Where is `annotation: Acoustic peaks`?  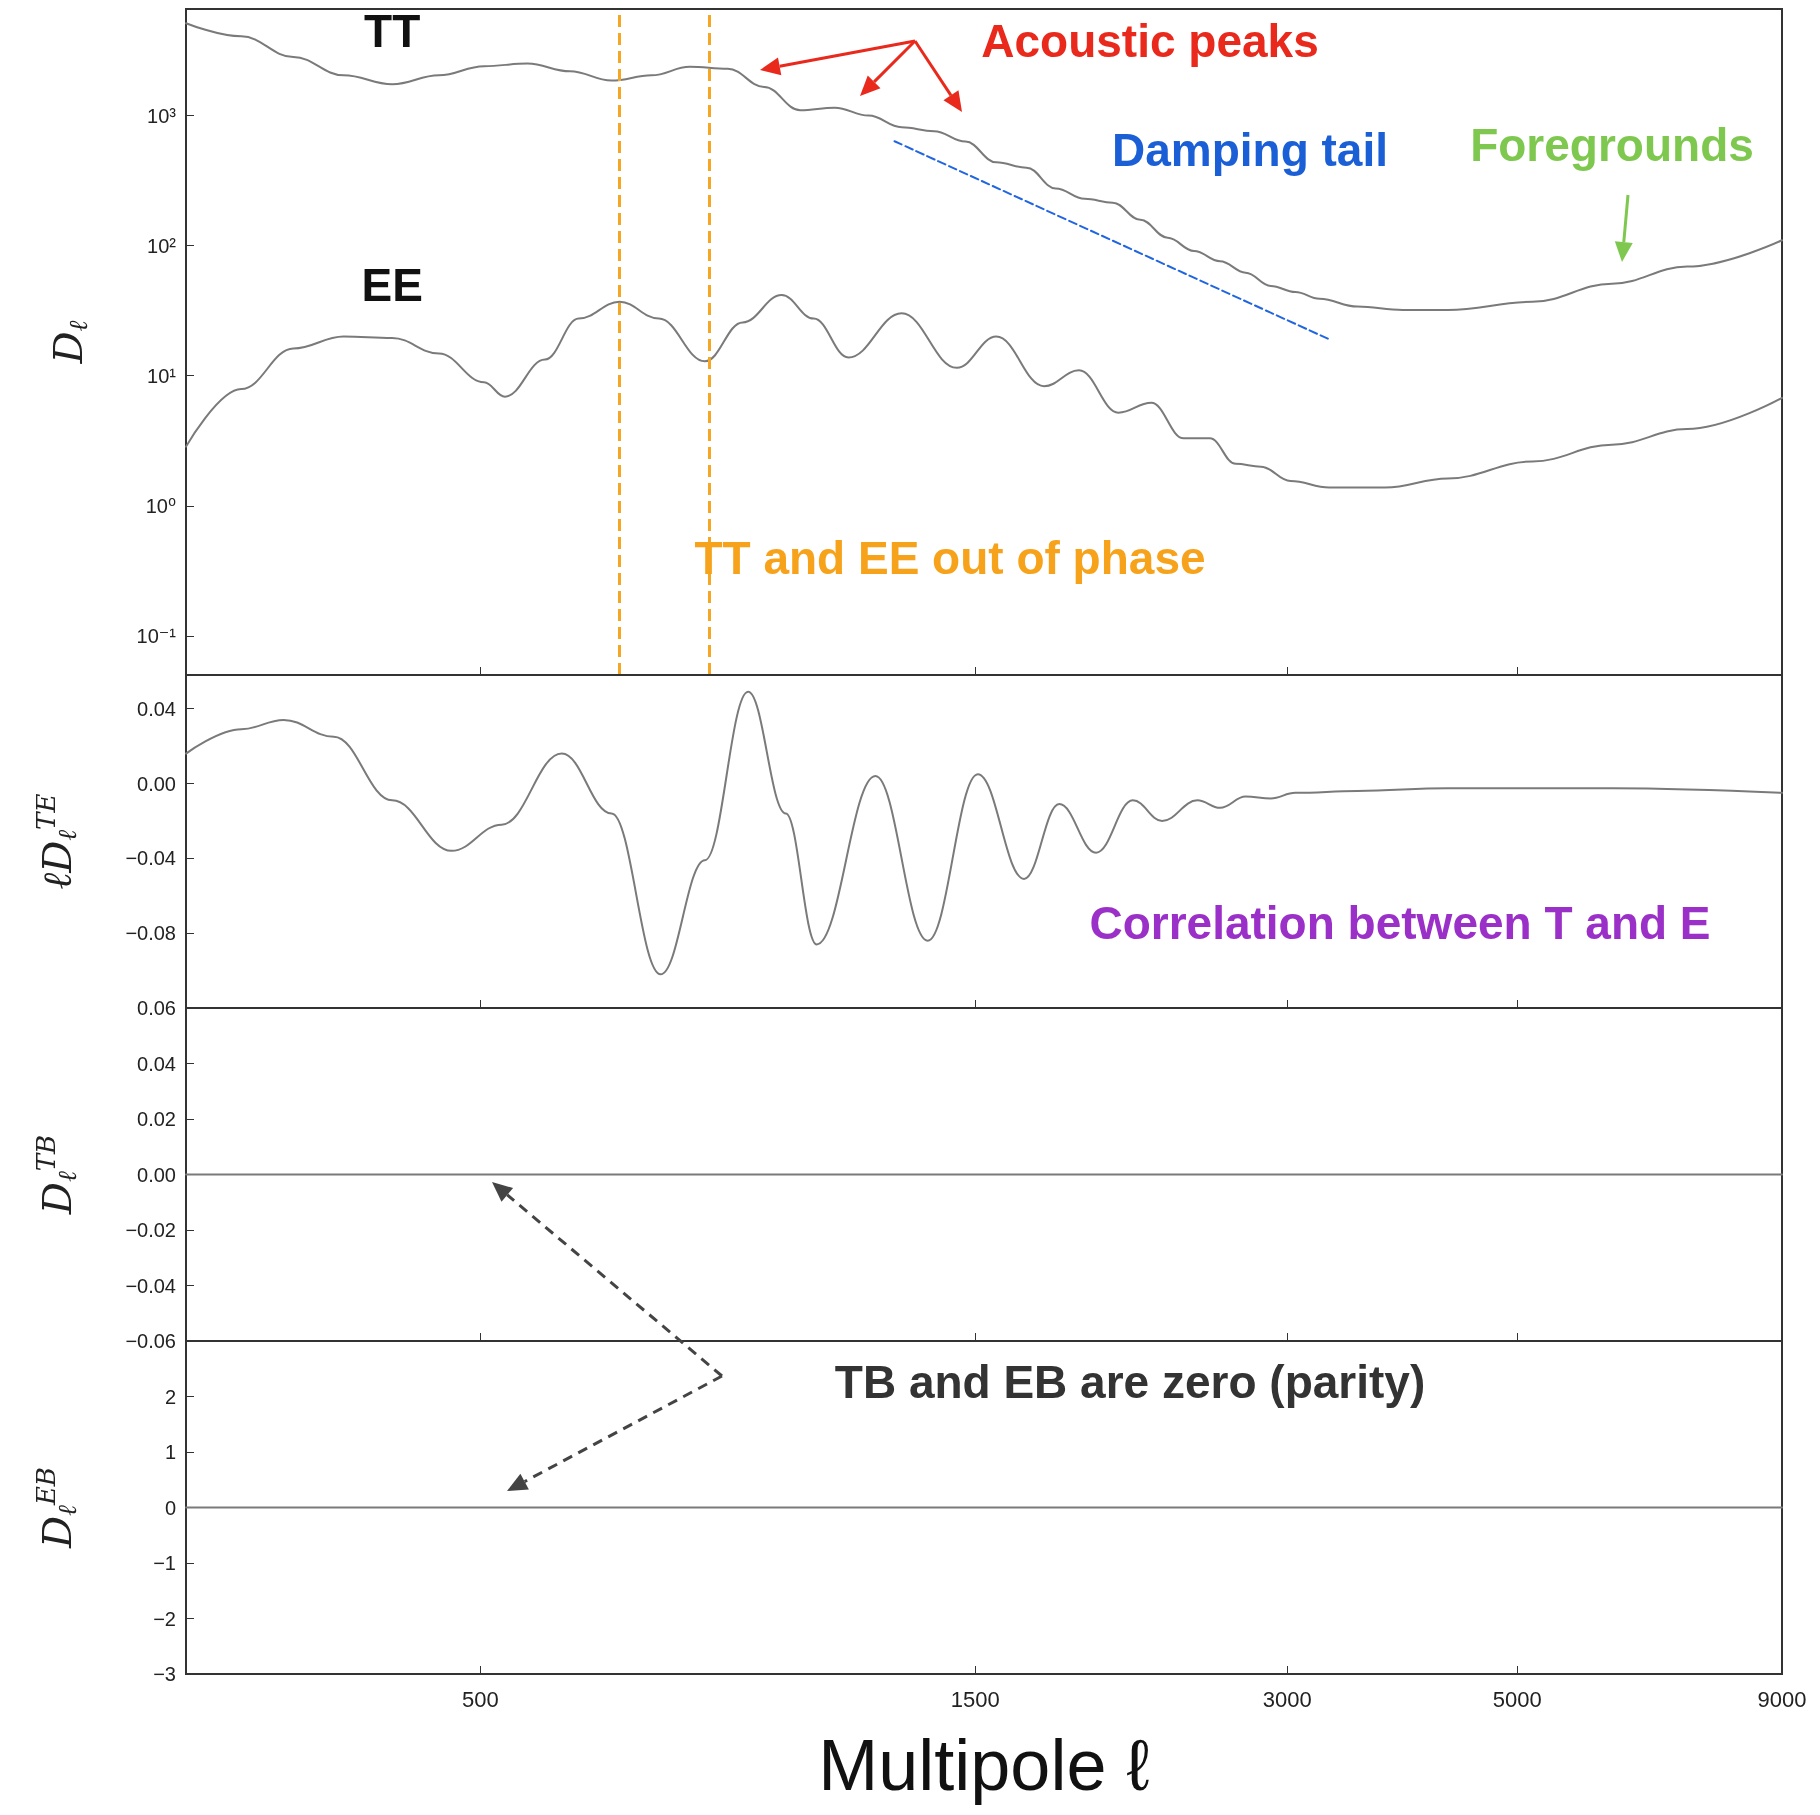 annotation: Acoustic peaks is located at coordinates (1150, 41).